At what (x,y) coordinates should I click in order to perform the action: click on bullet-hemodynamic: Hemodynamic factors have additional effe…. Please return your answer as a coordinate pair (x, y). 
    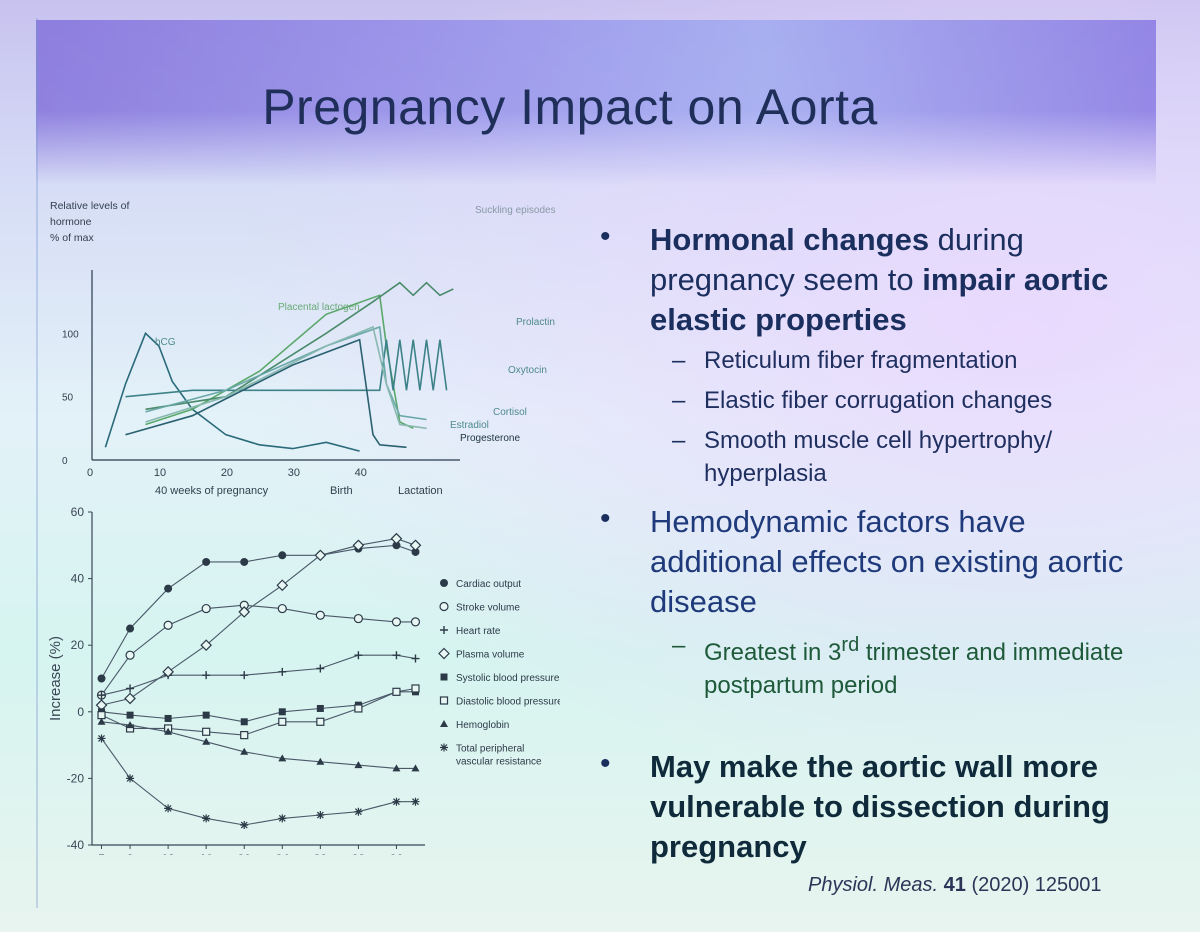
    Looking at the image, I should click on (900, 562).